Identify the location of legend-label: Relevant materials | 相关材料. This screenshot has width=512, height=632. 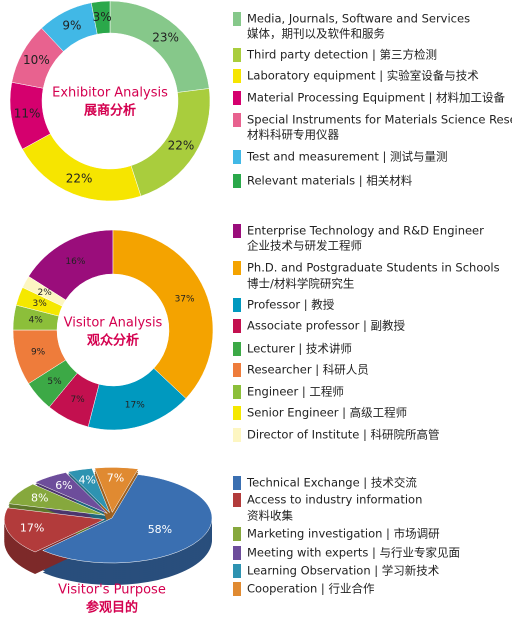
(330, 181).